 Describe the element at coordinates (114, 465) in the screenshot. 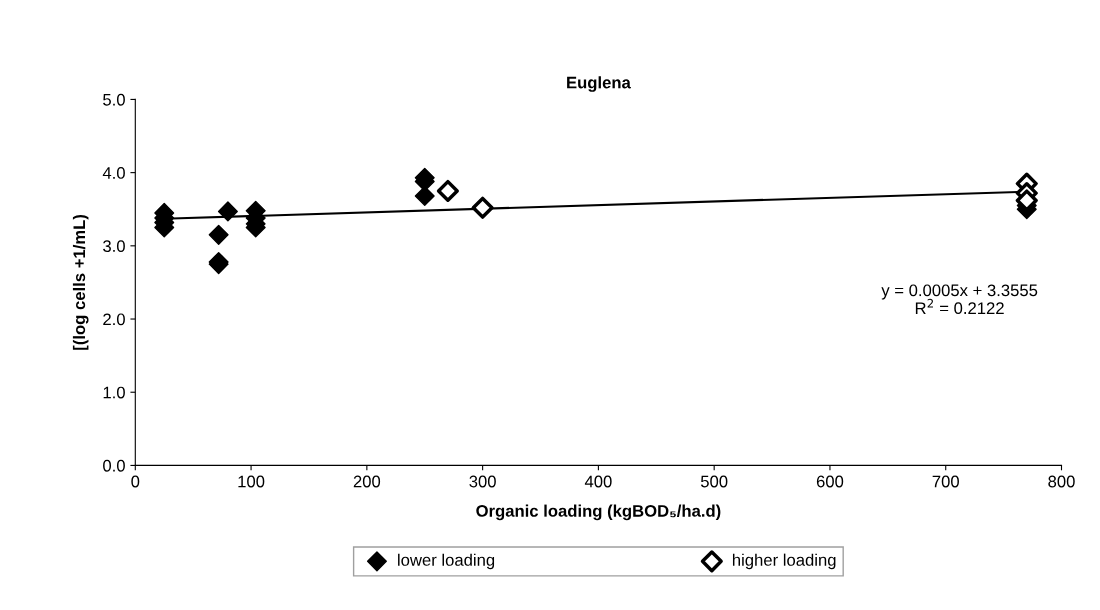

I see `y-tick-label: 0.0` at that location.